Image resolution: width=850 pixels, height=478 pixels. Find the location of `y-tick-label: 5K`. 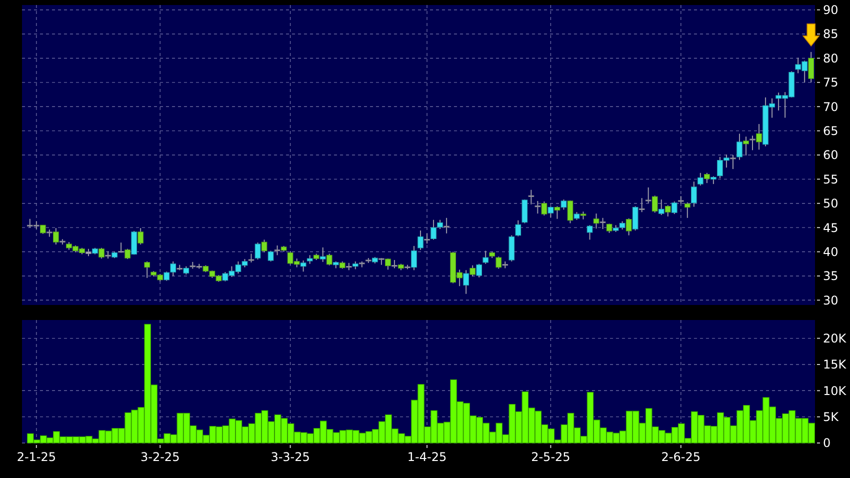

y-tick-label: 5K is located at coordinates (831, 417).